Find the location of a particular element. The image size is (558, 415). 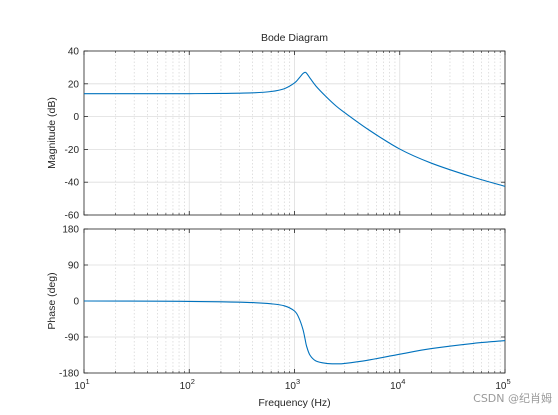

y-tick-label: -40 is located at coordinates (72, 183).